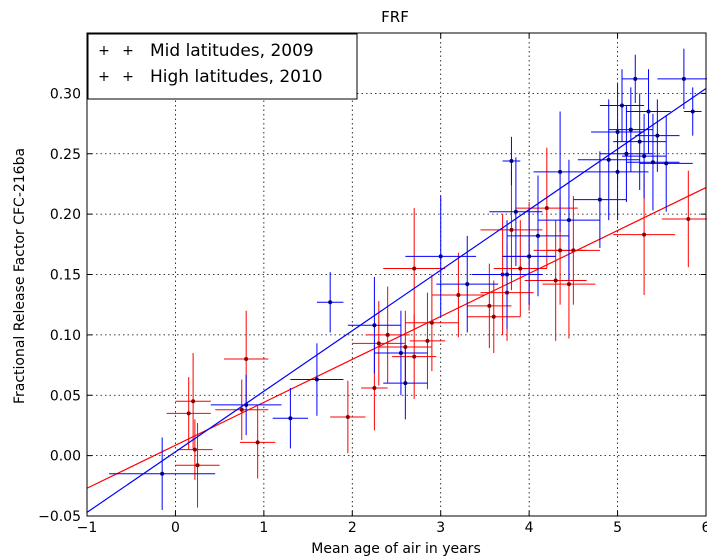 Image resolution: width=707 pixels, height=557 pixels. Describe the element at coordinates (395, 549) in the screenshot. I see `x-axis-label: Mean age of air in years` at that location.